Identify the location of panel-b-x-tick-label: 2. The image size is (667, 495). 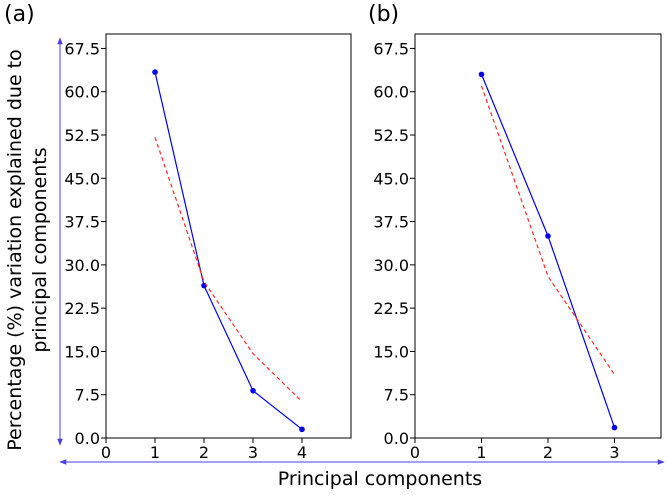
(548, 452).